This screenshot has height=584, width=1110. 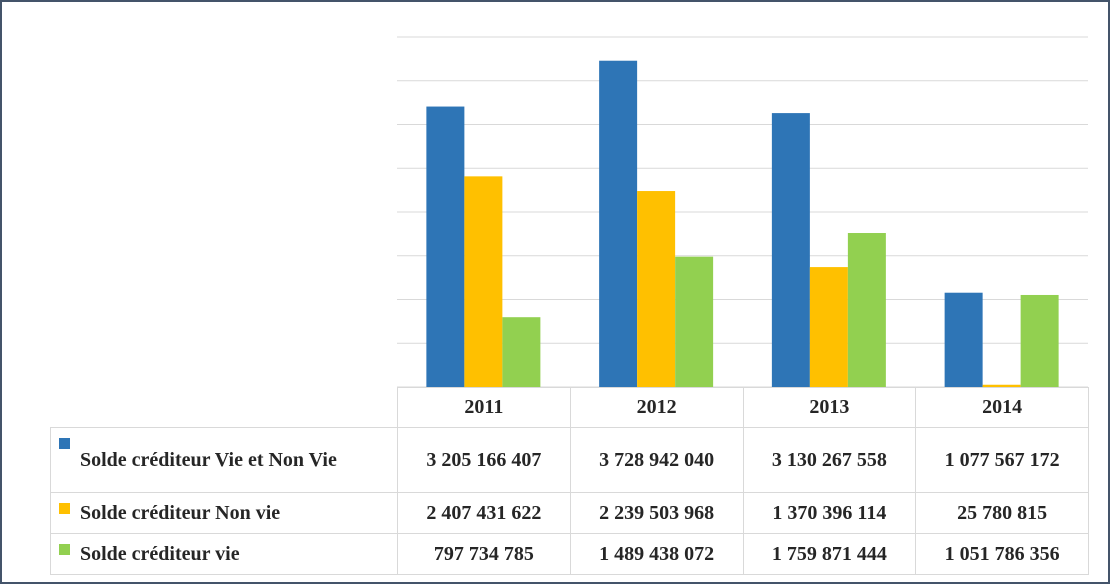 I want to click on table-value: 25 780 815, so click(x=1002, y=513).